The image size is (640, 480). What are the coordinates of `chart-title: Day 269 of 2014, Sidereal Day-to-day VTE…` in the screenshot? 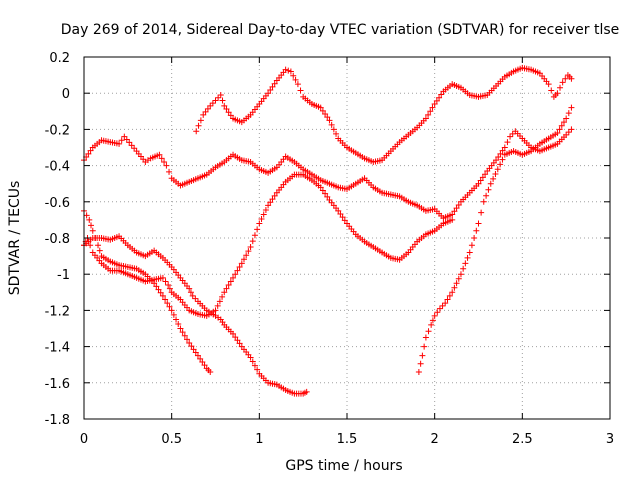 It's located at (340, 30).